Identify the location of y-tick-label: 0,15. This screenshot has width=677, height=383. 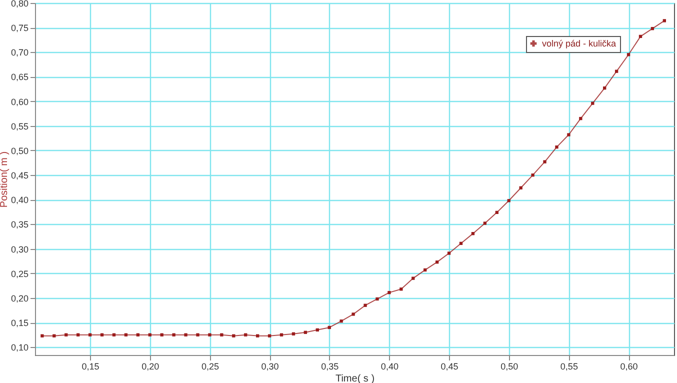
(19, 323).